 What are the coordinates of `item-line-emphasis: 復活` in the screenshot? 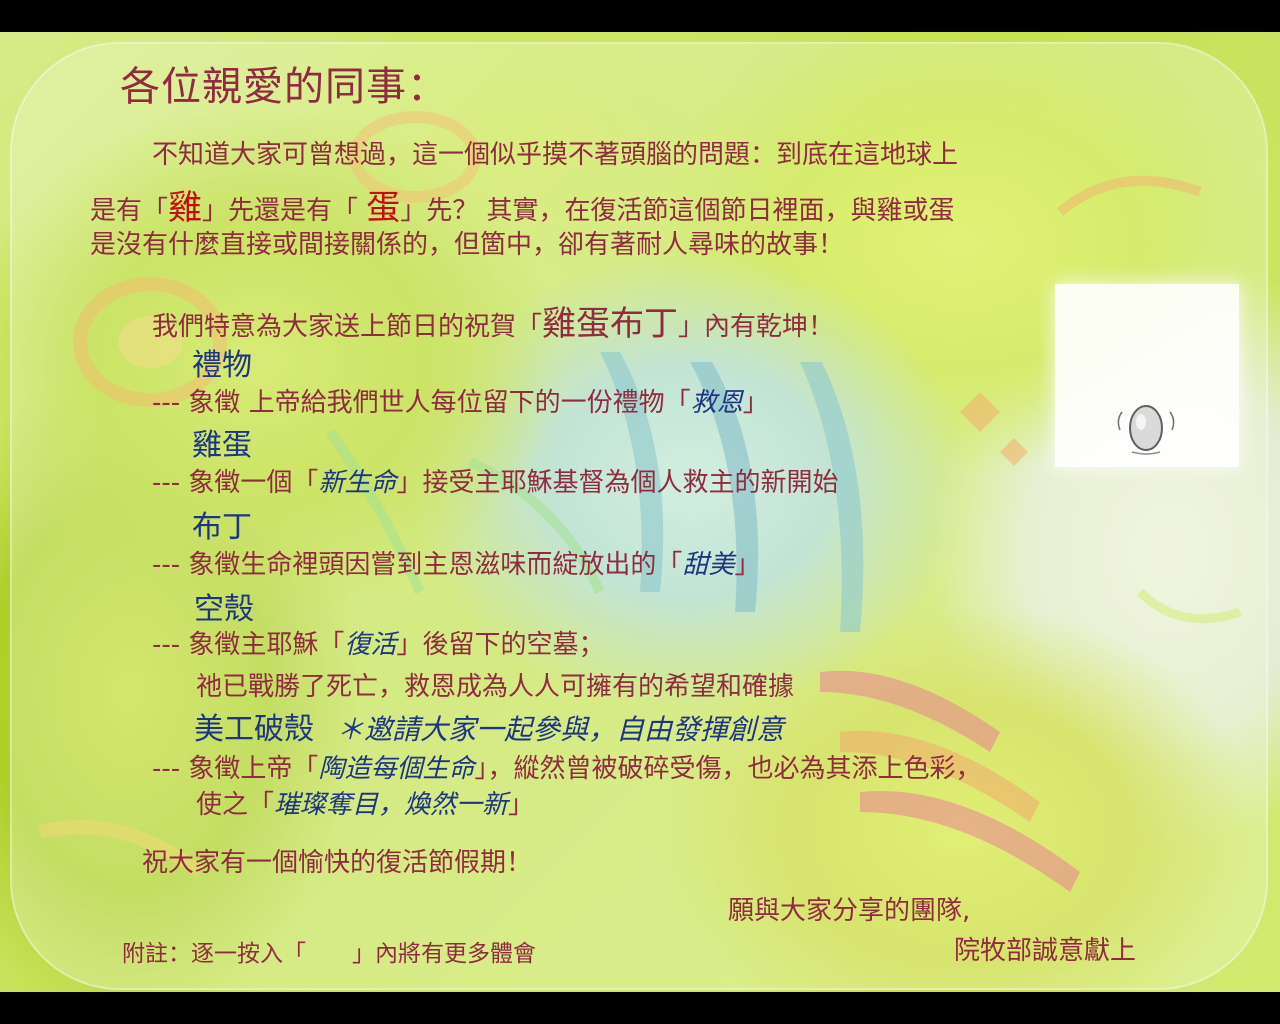 It's located at (370, 645).